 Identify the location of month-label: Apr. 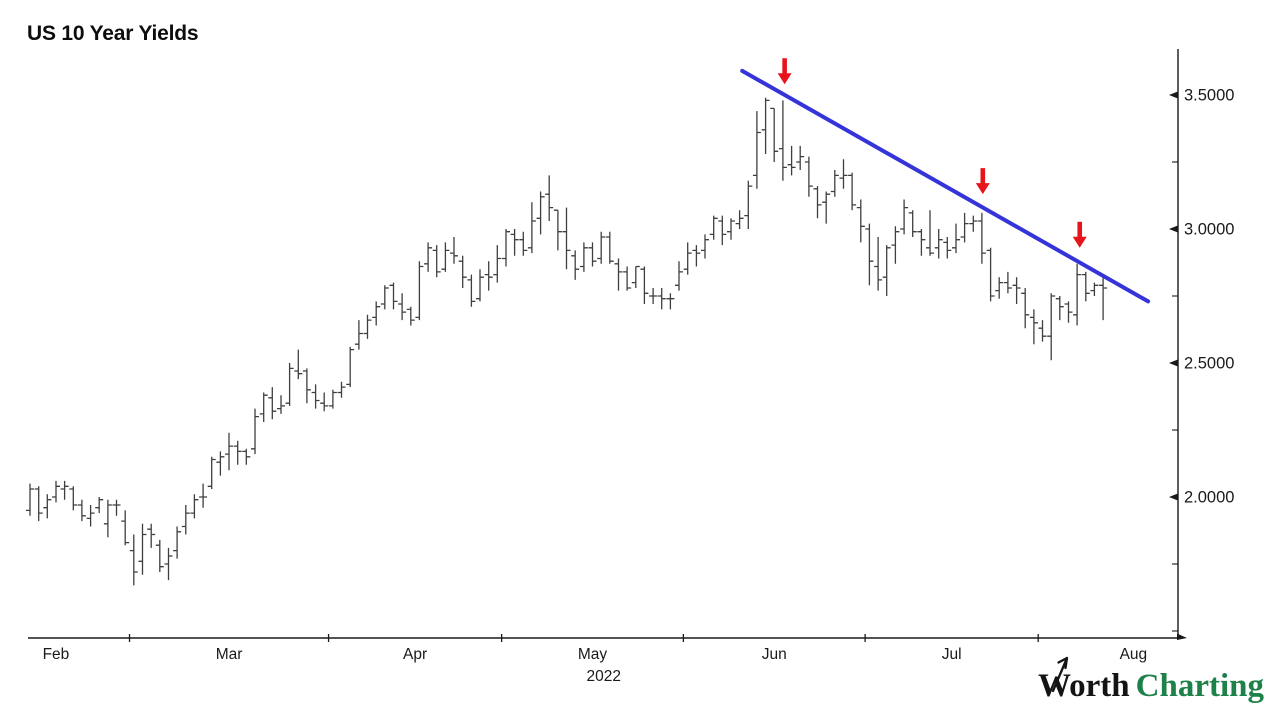
(415, 654).